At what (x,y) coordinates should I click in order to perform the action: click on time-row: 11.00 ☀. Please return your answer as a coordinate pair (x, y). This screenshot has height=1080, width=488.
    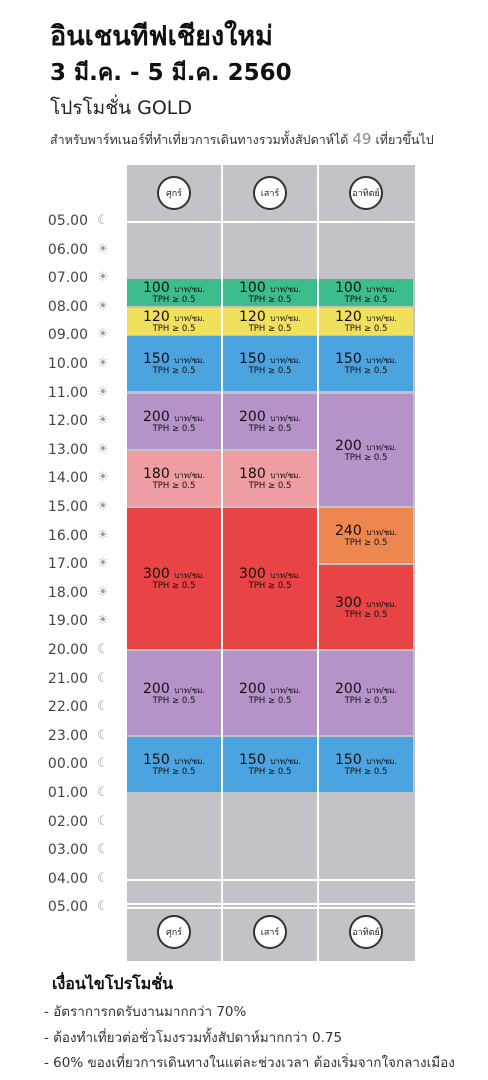
    Looking at the image, I should click on (80, 393).